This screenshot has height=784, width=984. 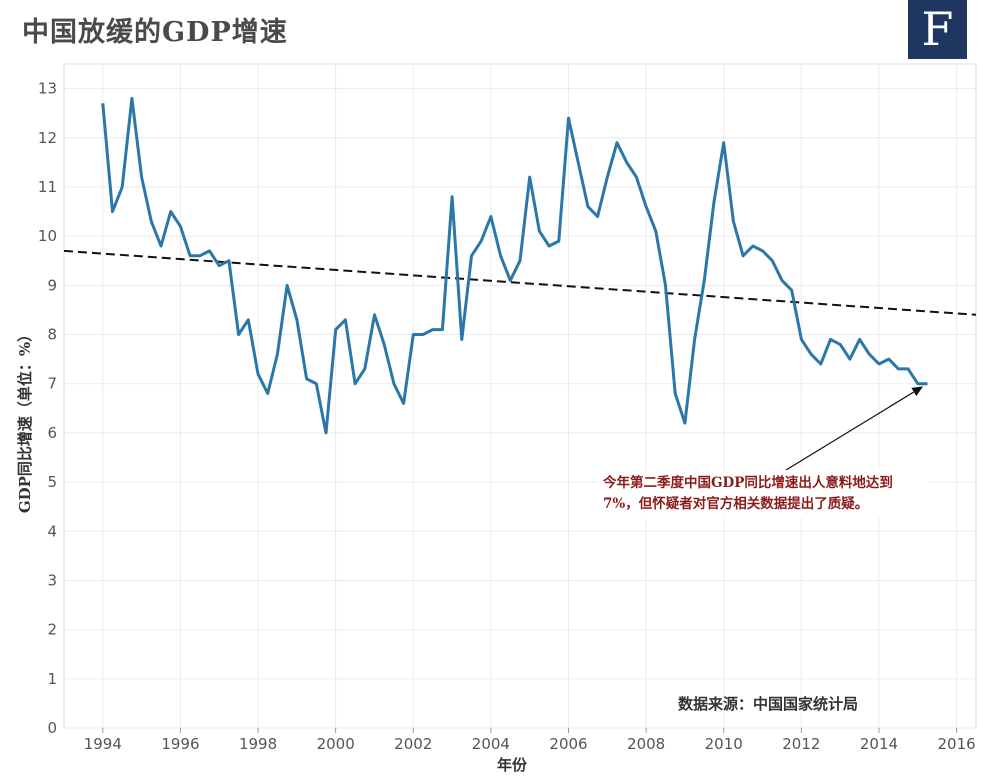 What do you see at coordinates (336, 744) in the screenshot?
I see `x-tick-label: 2000` at bounding box center [336, 744].